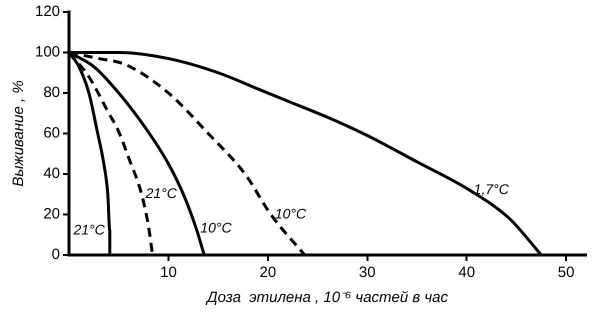 This screenshot has width=600, height=315. I want to click on x-tick-label: 10, so click(168, 273).